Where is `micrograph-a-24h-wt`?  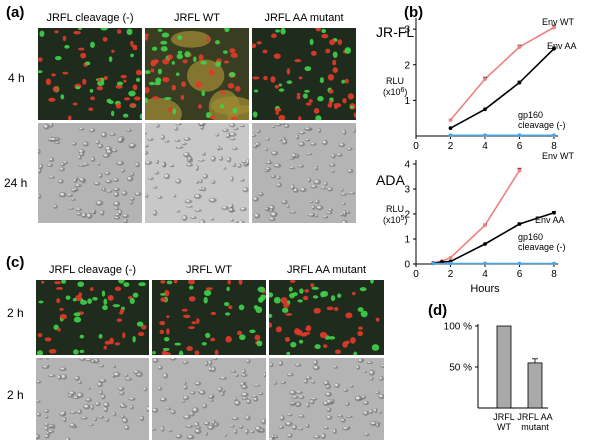
micrograph-a-24h-wt is located at coordinates (197, 173).